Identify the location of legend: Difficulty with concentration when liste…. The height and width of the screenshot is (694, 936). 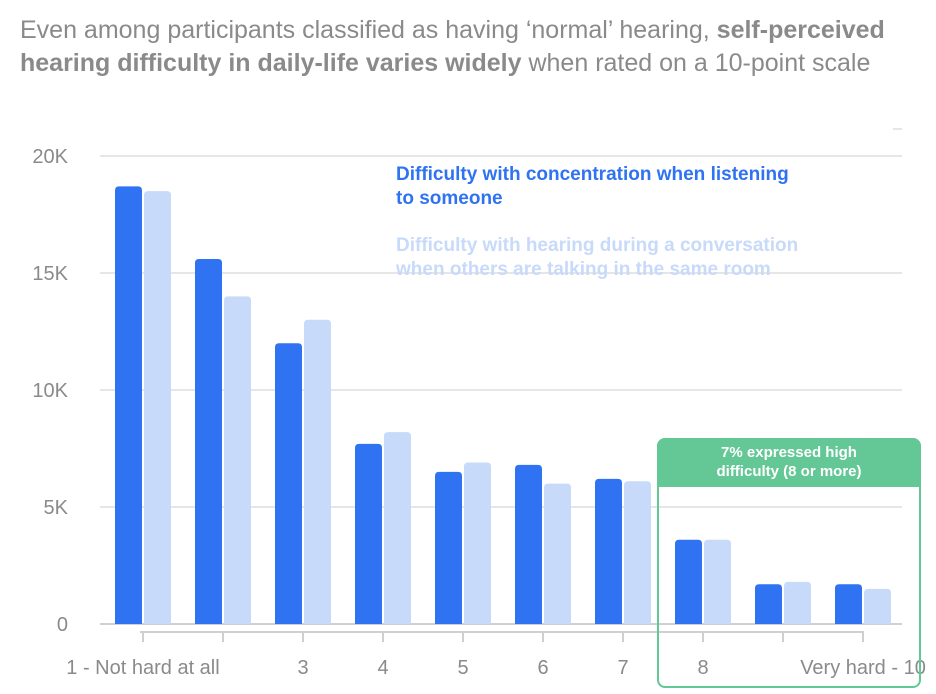
(596, 222).